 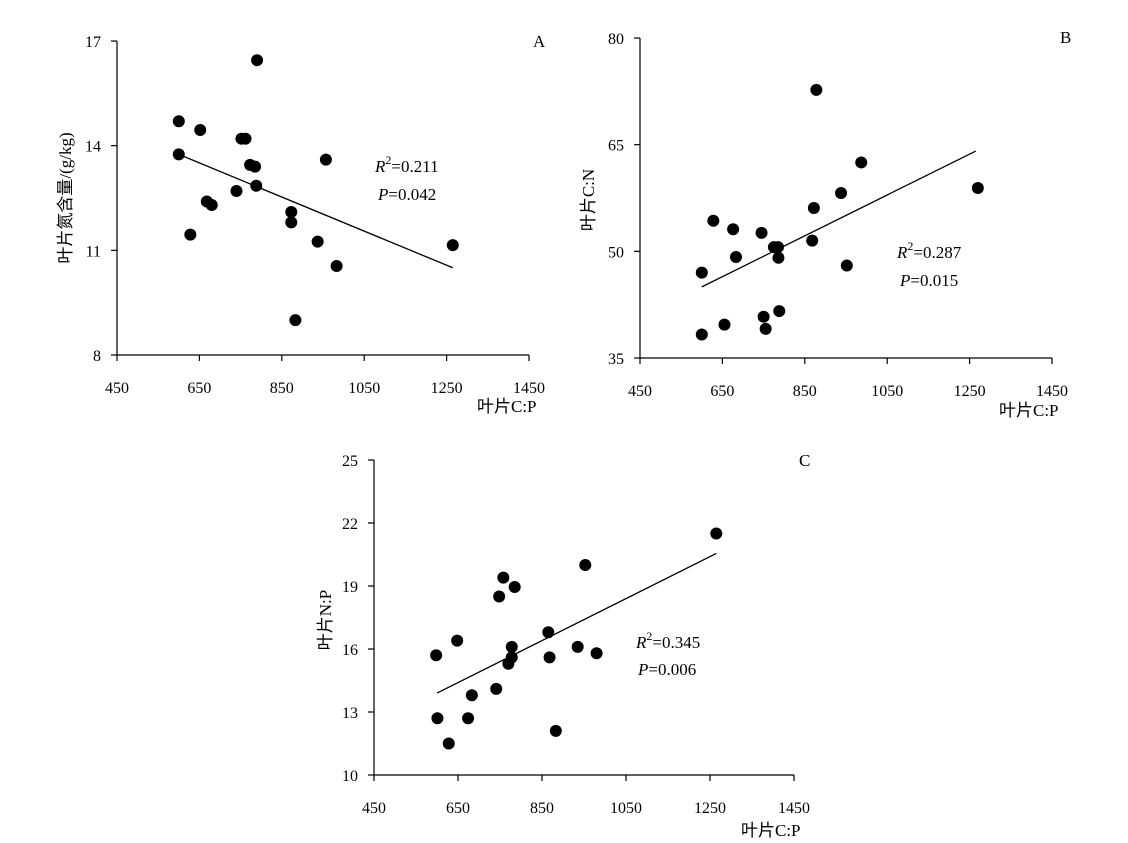 I want to click on panel-b-r2-text: R2=0.287, so click(x=929, y=250).